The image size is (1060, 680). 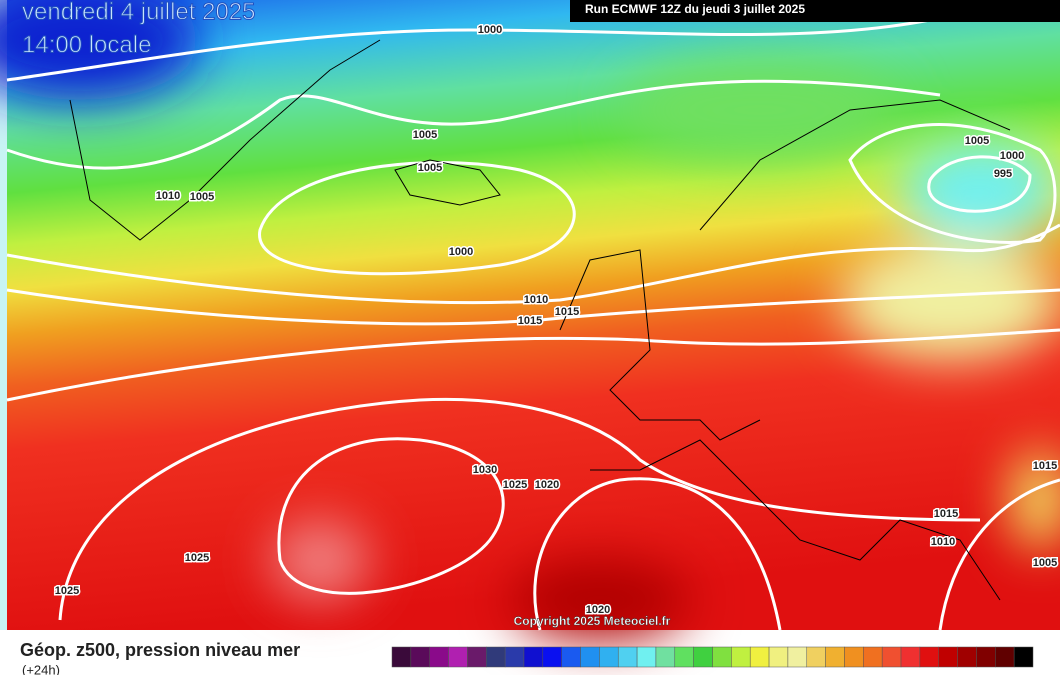 I want to click on footer-subtitle: (+24h), so click(x=41, y=668).